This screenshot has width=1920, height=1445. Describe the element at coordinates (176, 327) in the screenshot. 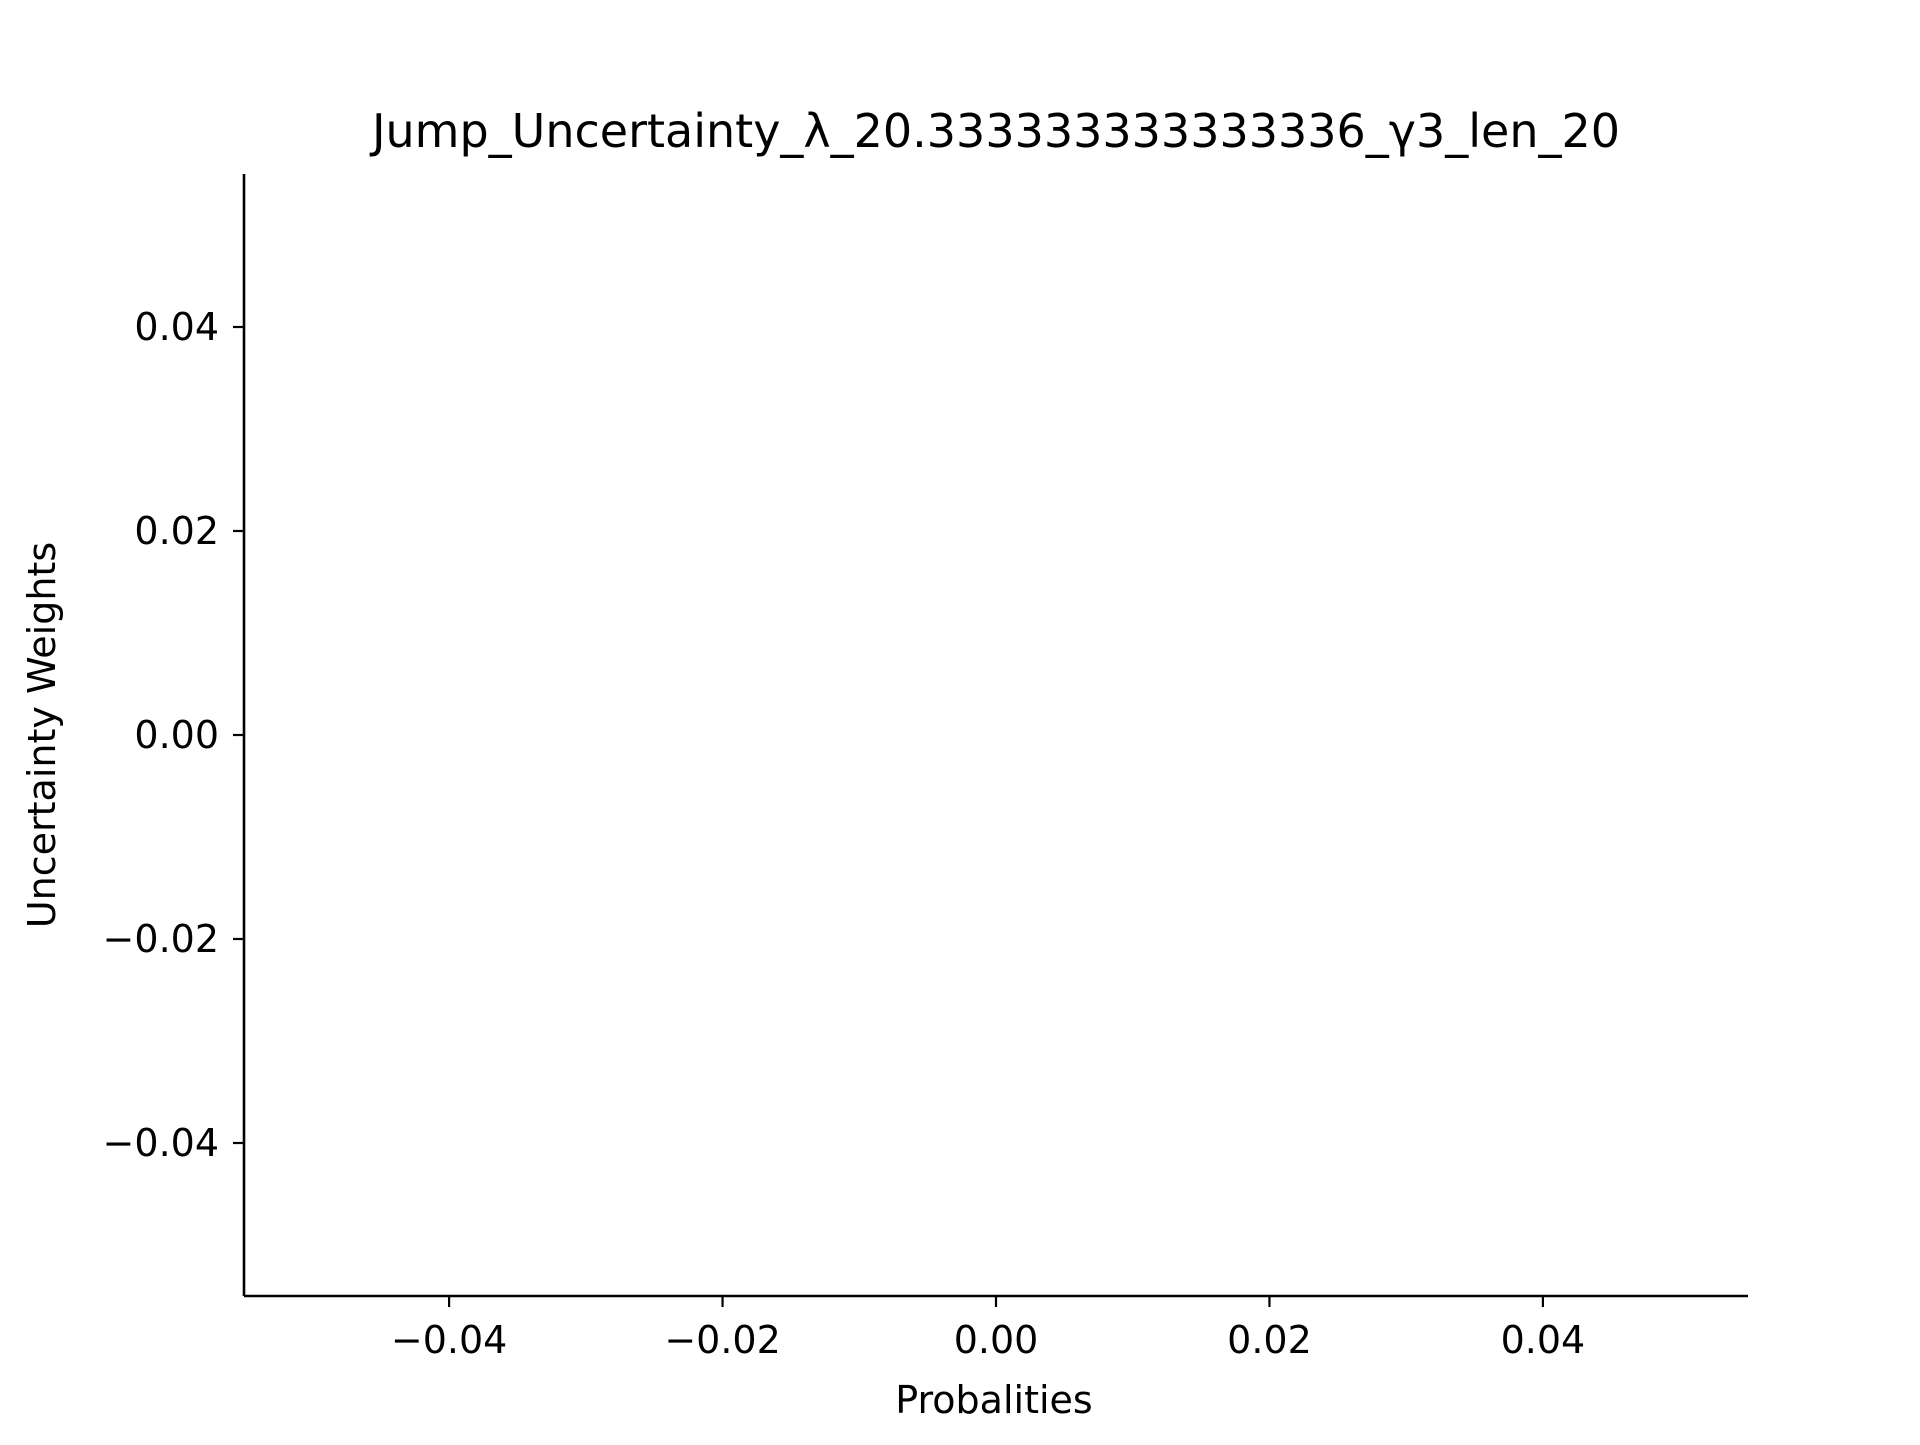

I see `y-tick-label: 0.04` at that location.